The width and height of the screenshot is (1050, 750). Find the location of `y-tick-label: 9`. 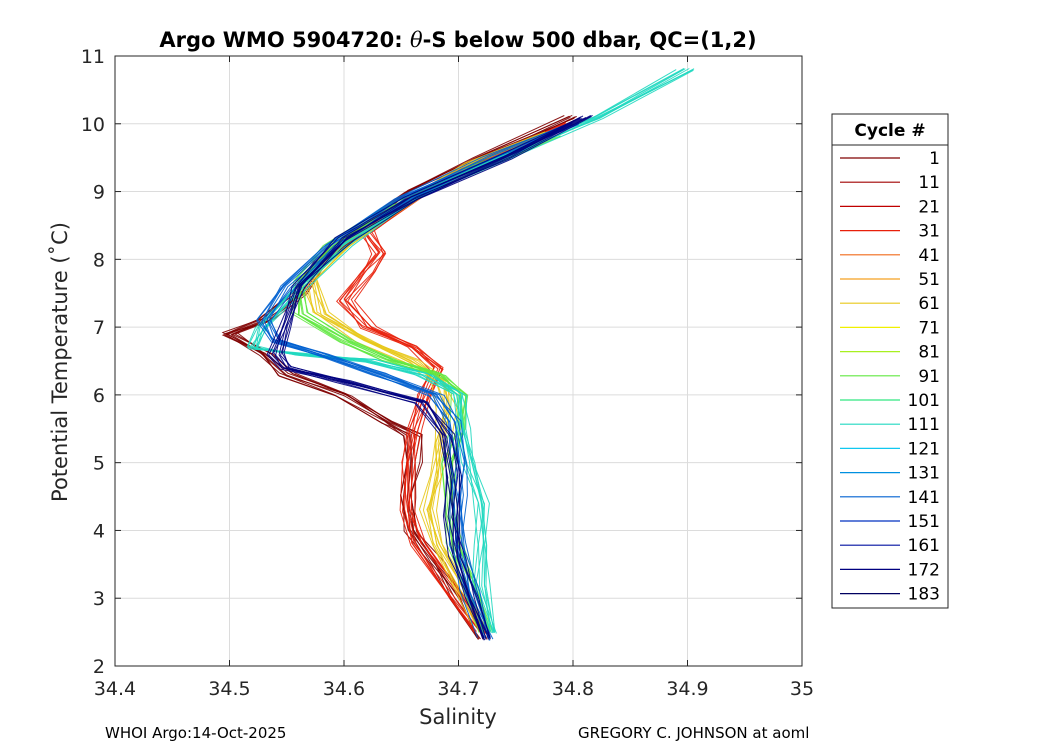

y-tick-label: 9 is located at coordinates (99, 193).